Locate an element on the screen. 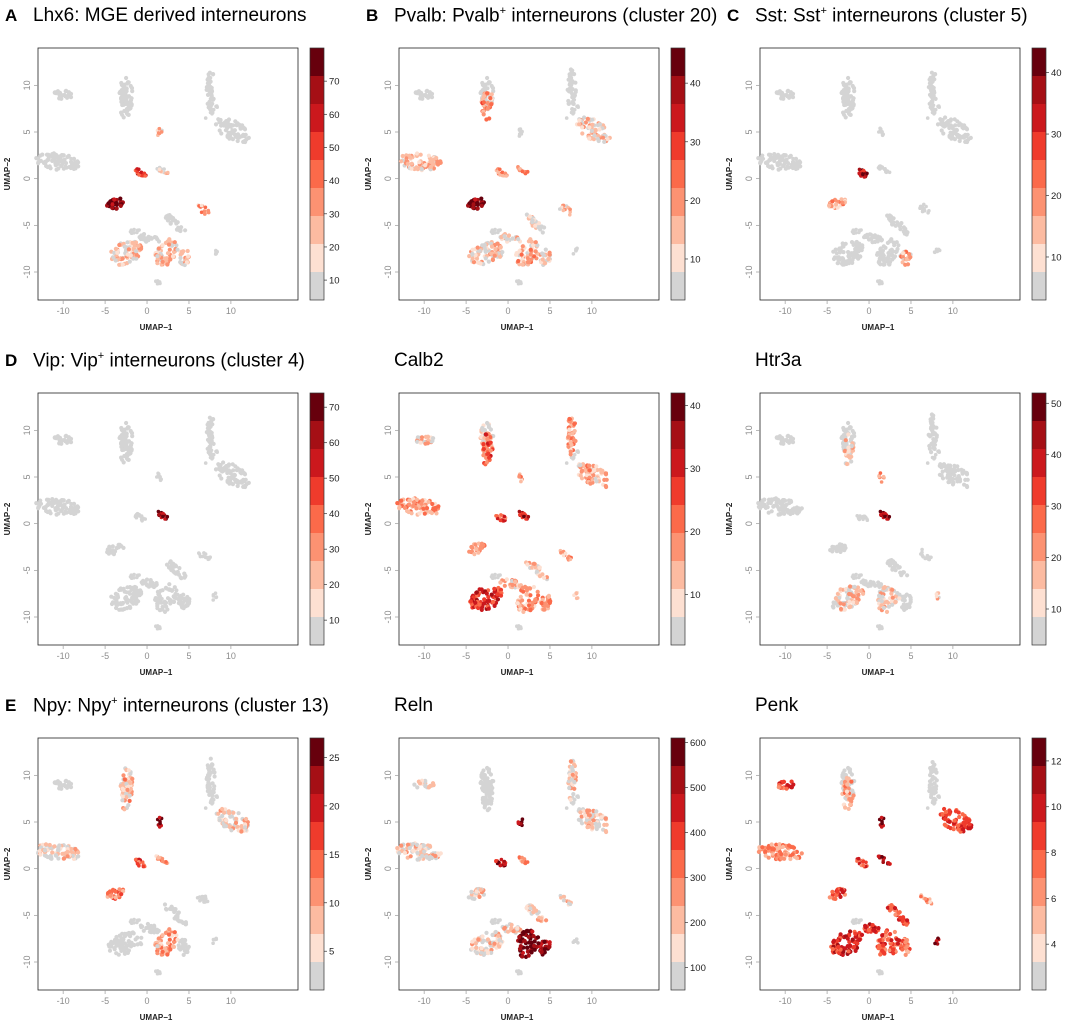 The image size is (1084, 1034). x-axis-label: UMAP−1 is located at coordinates (878, 672).